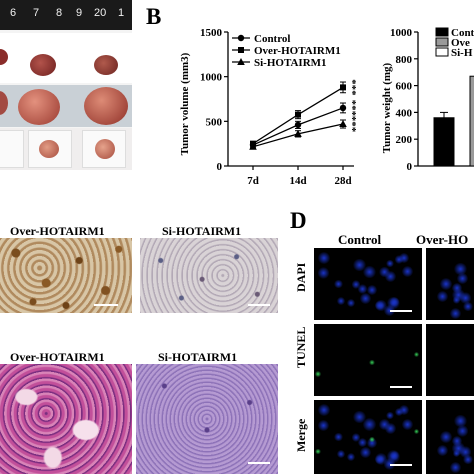 Image resolution: width=474 pixels, height=474 pixels. I want to click on y-tick-label: 800, so click(404, 60).